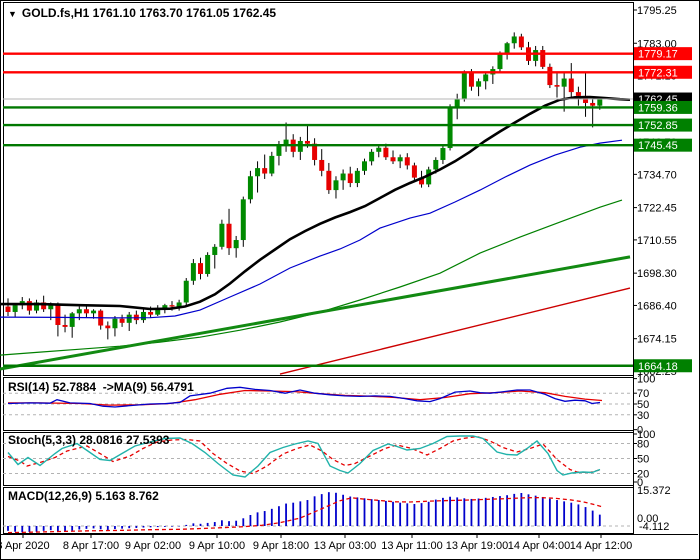 The image size is (700, 560). Describe the element at coordinates (305, 515) in the screenshot. I see `macd-signal-line` at that location.